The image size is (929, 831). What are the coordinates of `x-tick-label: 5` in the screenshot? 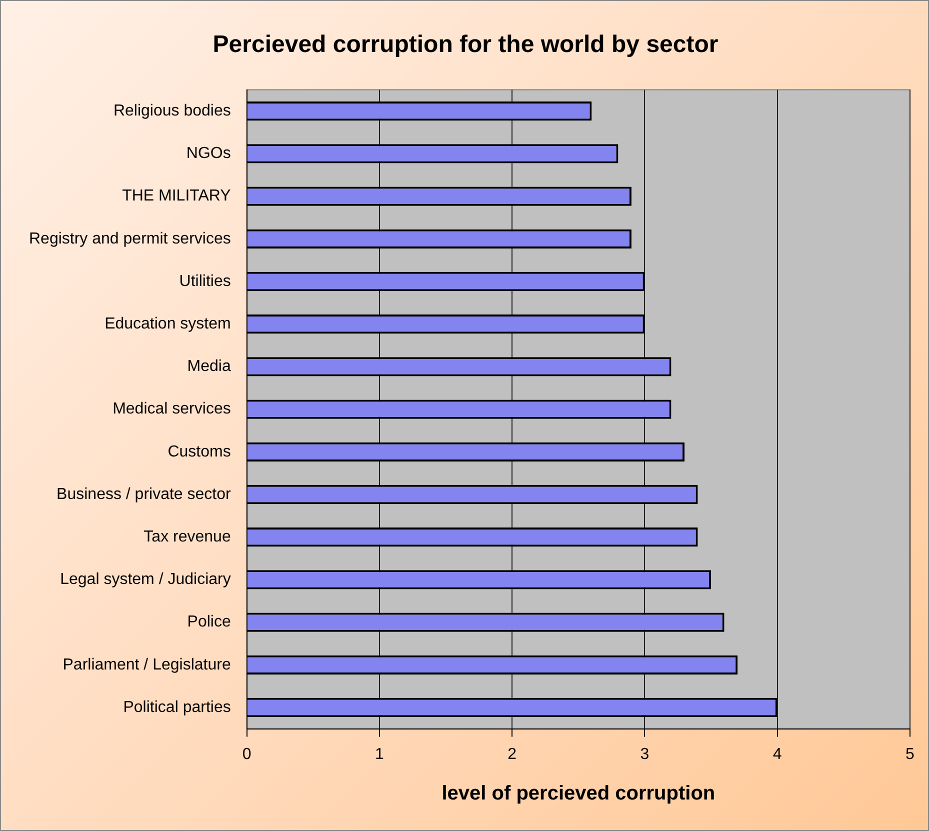 It's located at (910, 754).